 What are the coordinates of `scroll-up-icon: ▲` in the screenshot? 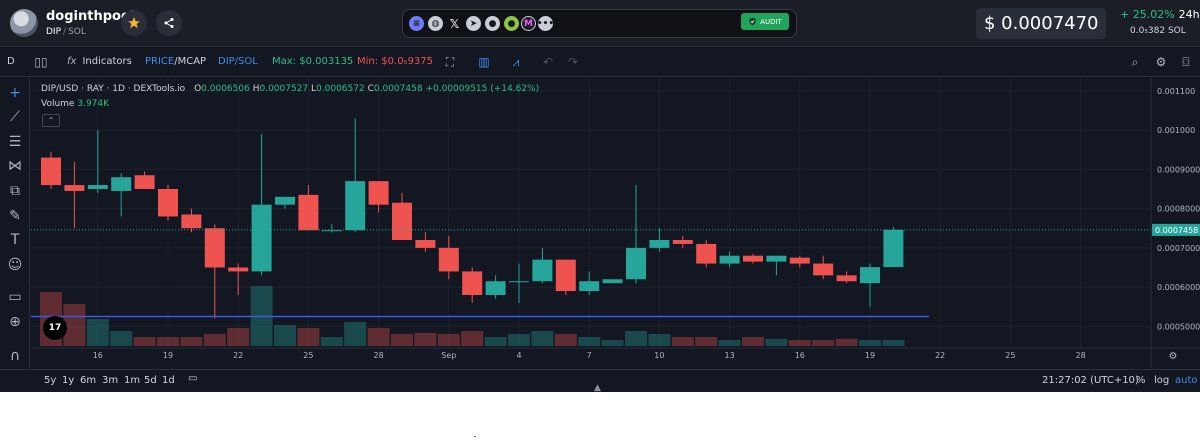 It's located at (597, 388).